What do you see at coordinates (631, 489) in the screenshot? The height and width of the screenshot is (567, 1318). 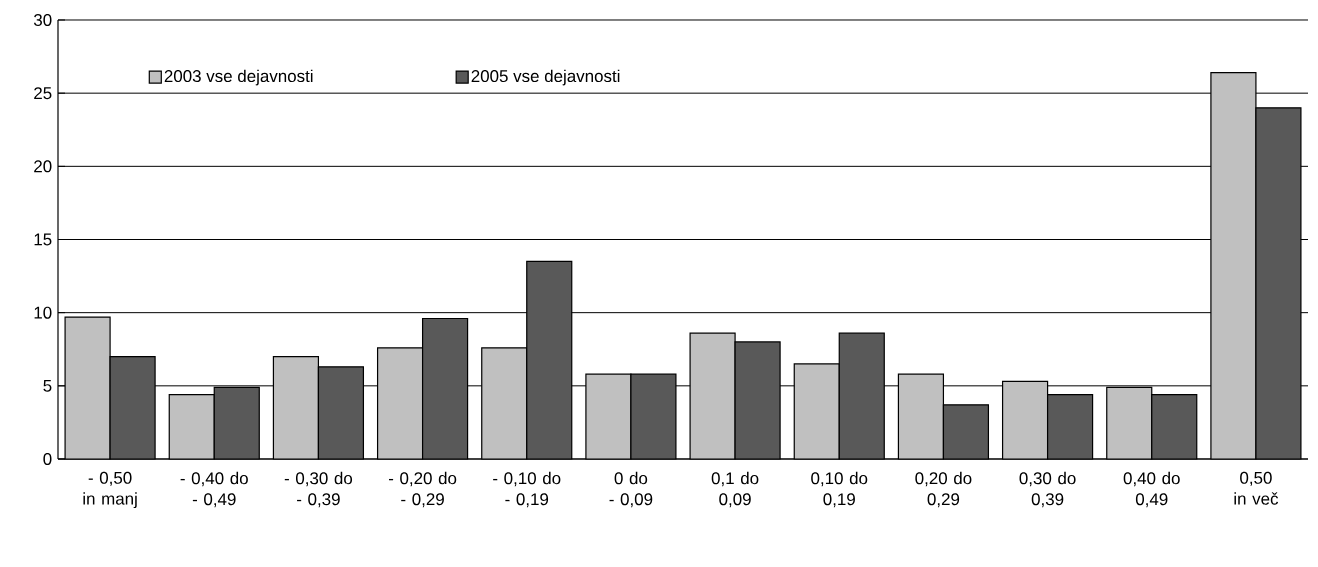 I see `x-tick-label: 0 do - 0,09` at bounding box center [631, 489].